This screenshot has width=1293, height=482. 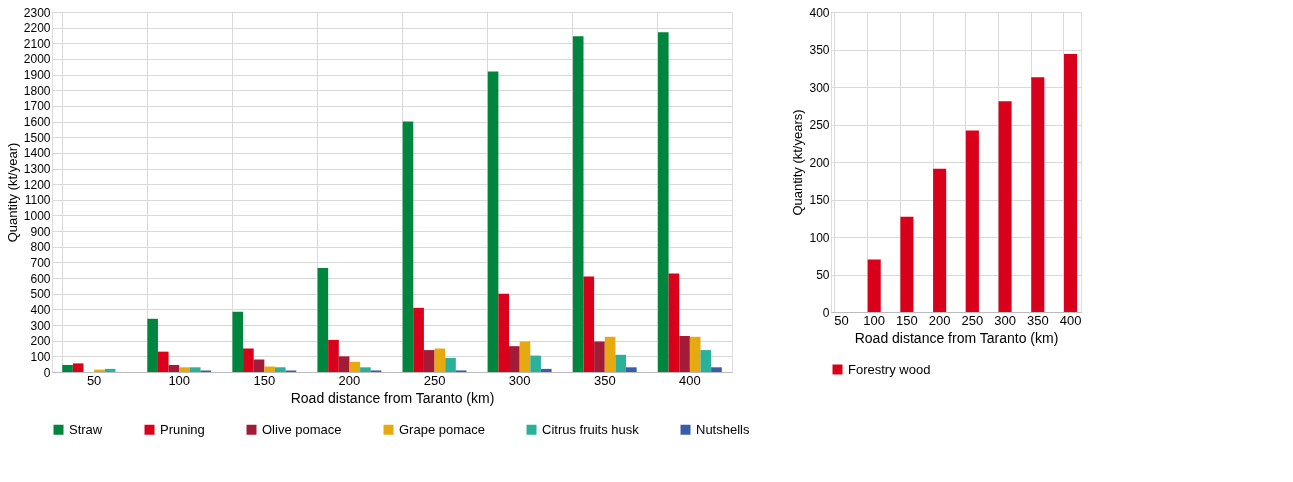 What do you see at coordinates (12, 192) in the screenshot?
I see `y-axis-title: Quantity (kt/year)` at bounding box center [12, 192].